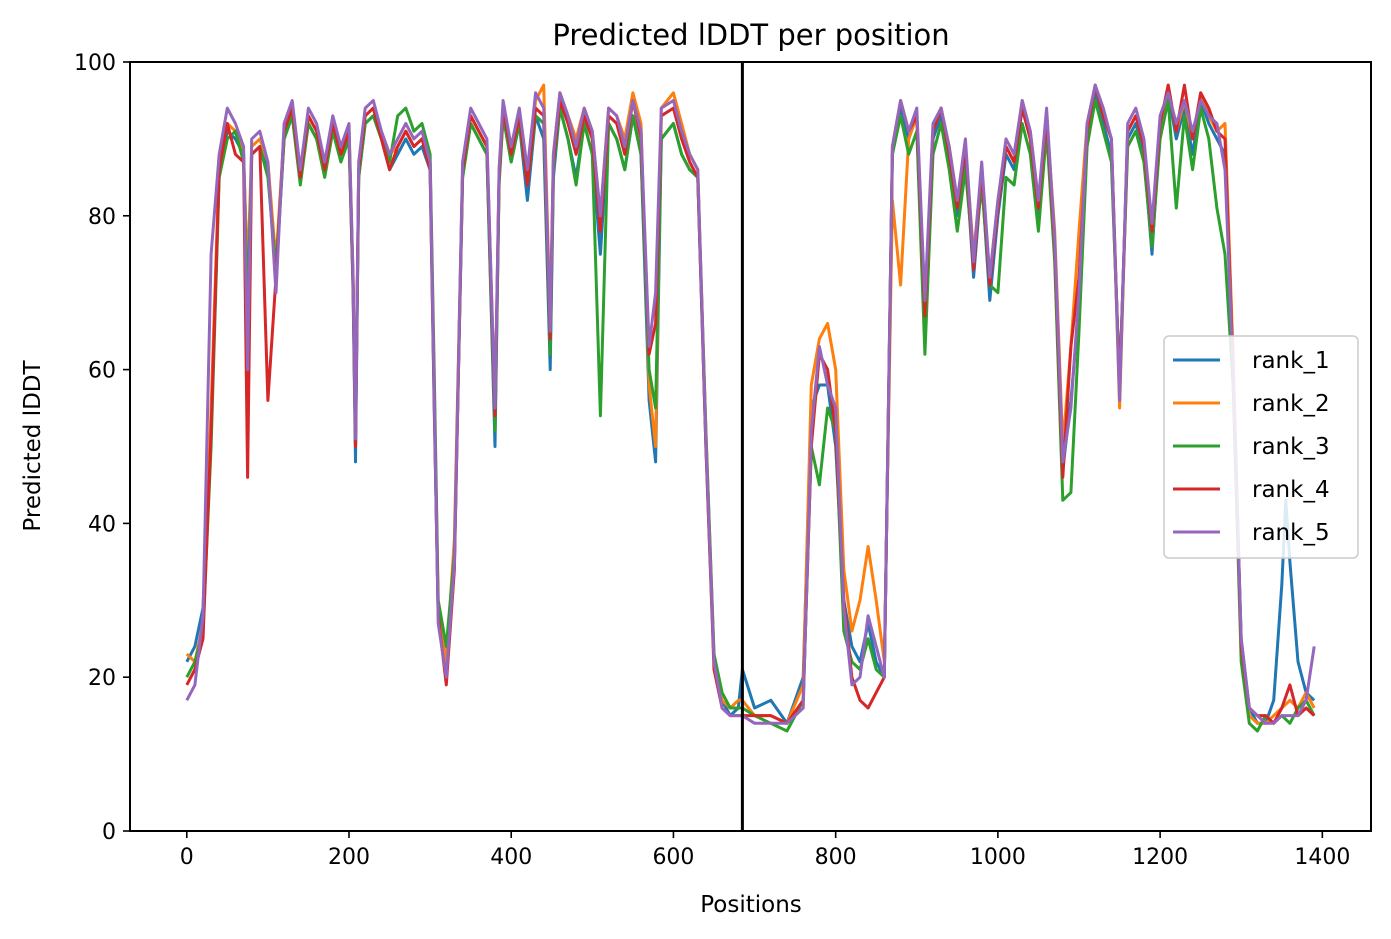 This screenshot has width=1391, height=939. I want to click on y-axis-label: Predicted lDDT, so click(33, 445).